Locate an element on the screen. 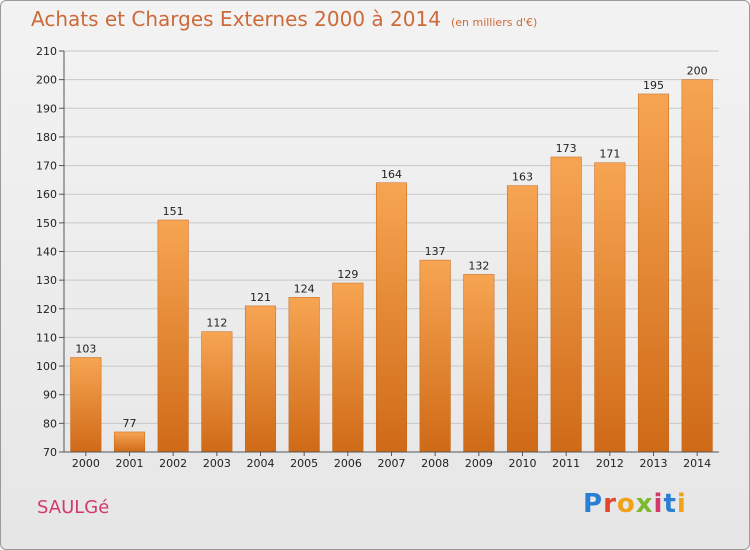 This screenshot has width=750, height=550. y-tick-label: 150 is located at coordinates (46, 223).